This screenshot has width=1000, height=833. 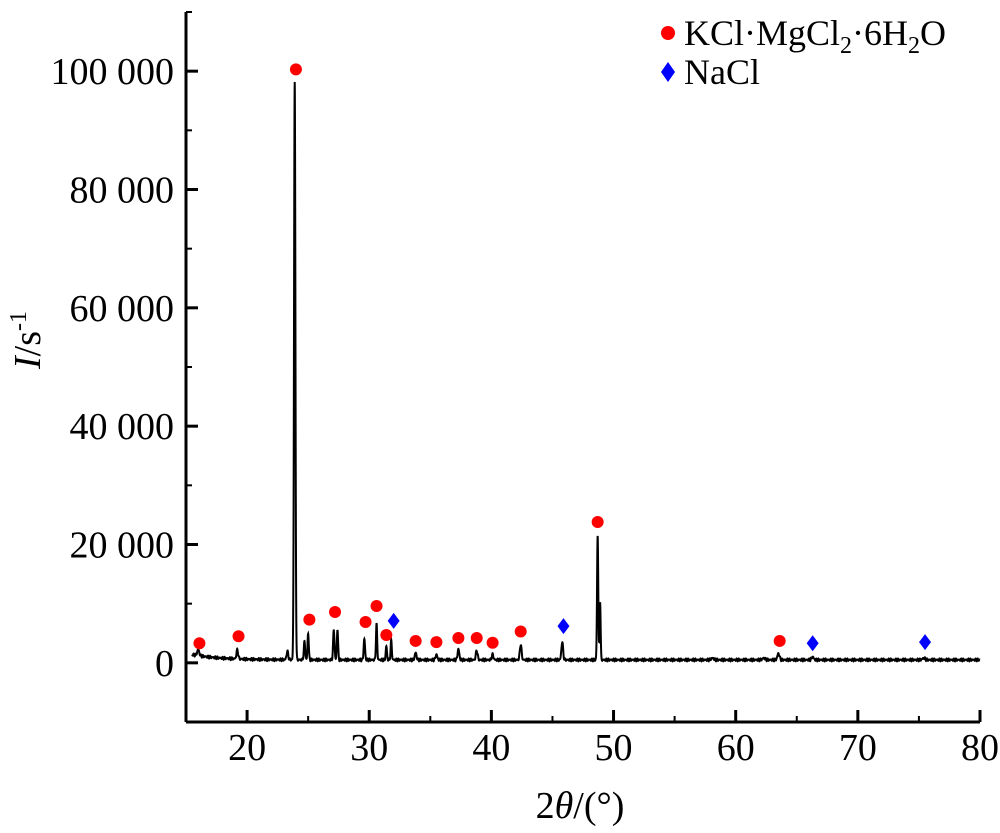 What do you see at coordinates (491, 748) in the screenshot?
I see `x-tick-label: 40` at bounding box center [491, 748].